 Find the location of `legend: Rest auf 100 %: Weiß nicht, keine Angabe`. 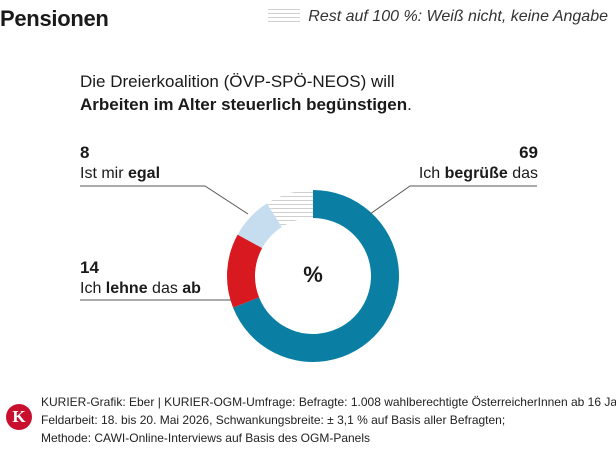

legend: Rest auf 100 %: Weiß nicht, keine Angabe is located at coordinates (438, 17).